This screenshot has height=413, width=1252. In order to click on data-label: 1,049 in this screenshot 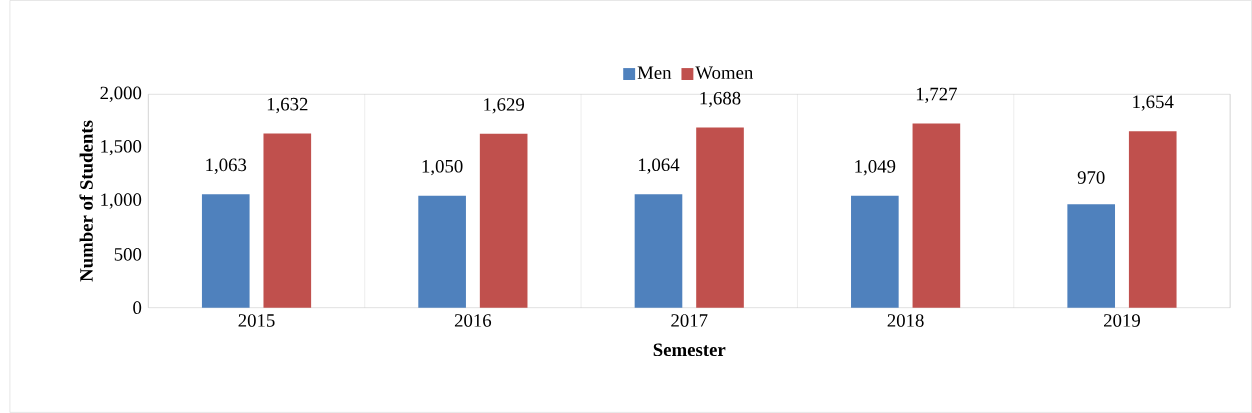, I will do `click(875, 168)`.